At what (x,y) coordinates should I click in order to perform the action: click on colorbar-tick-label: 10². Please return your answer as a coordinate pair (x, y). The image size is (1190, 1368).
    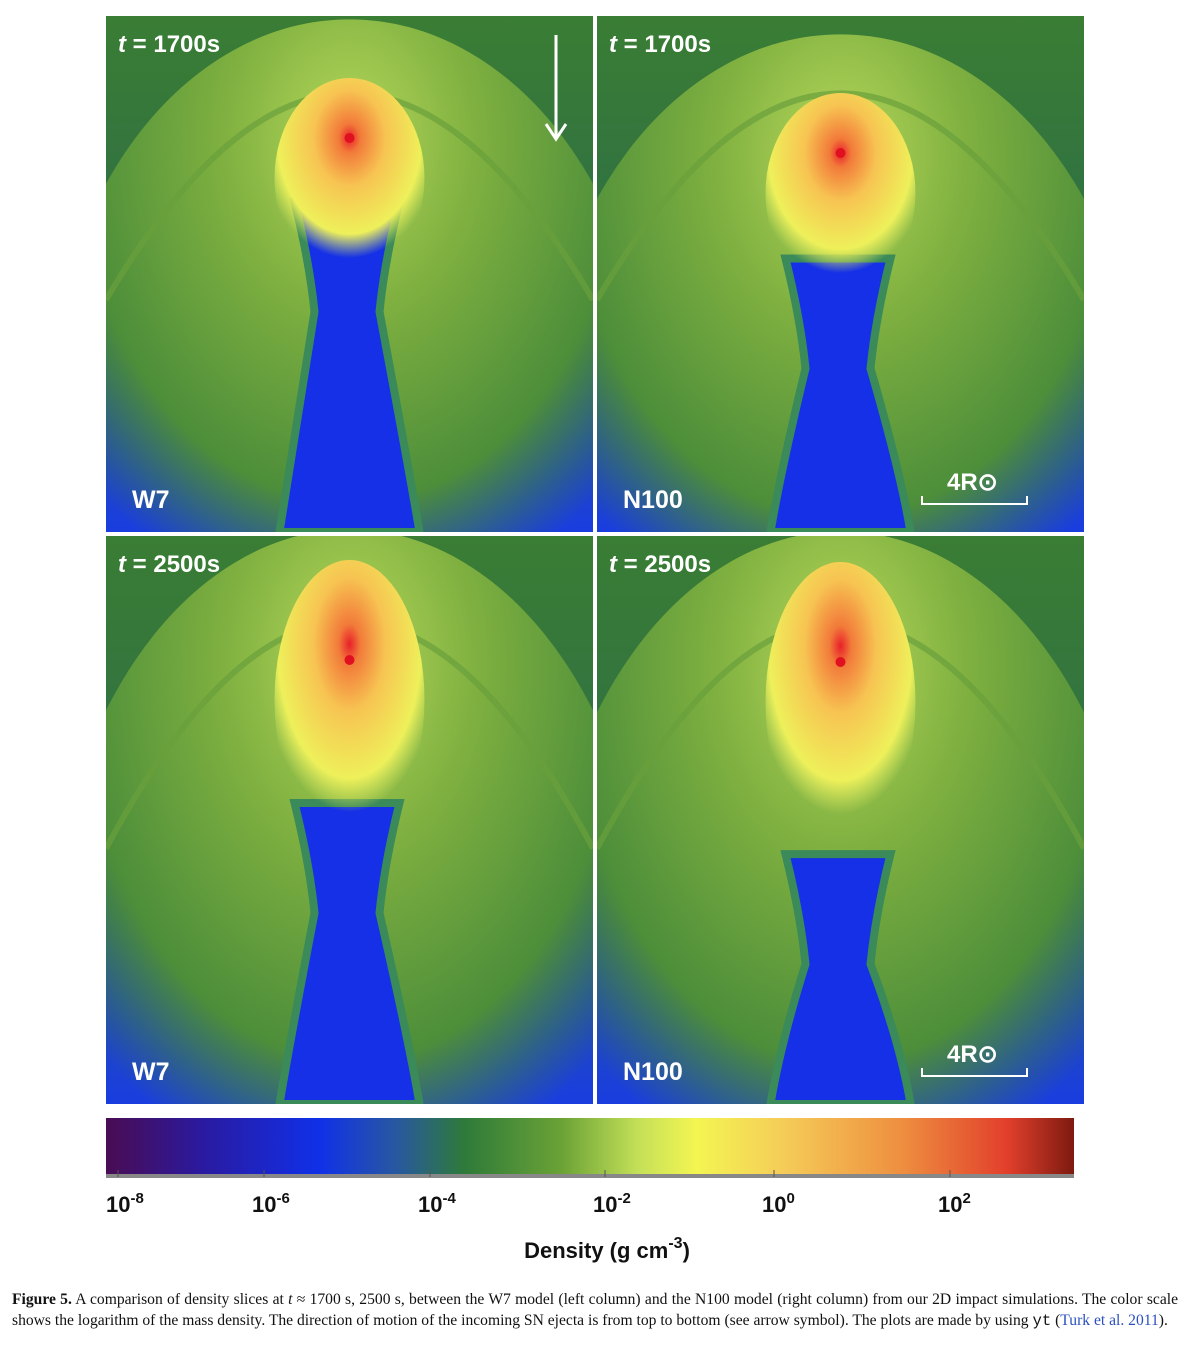
    Looking at the image, I should click on (954, 1203).